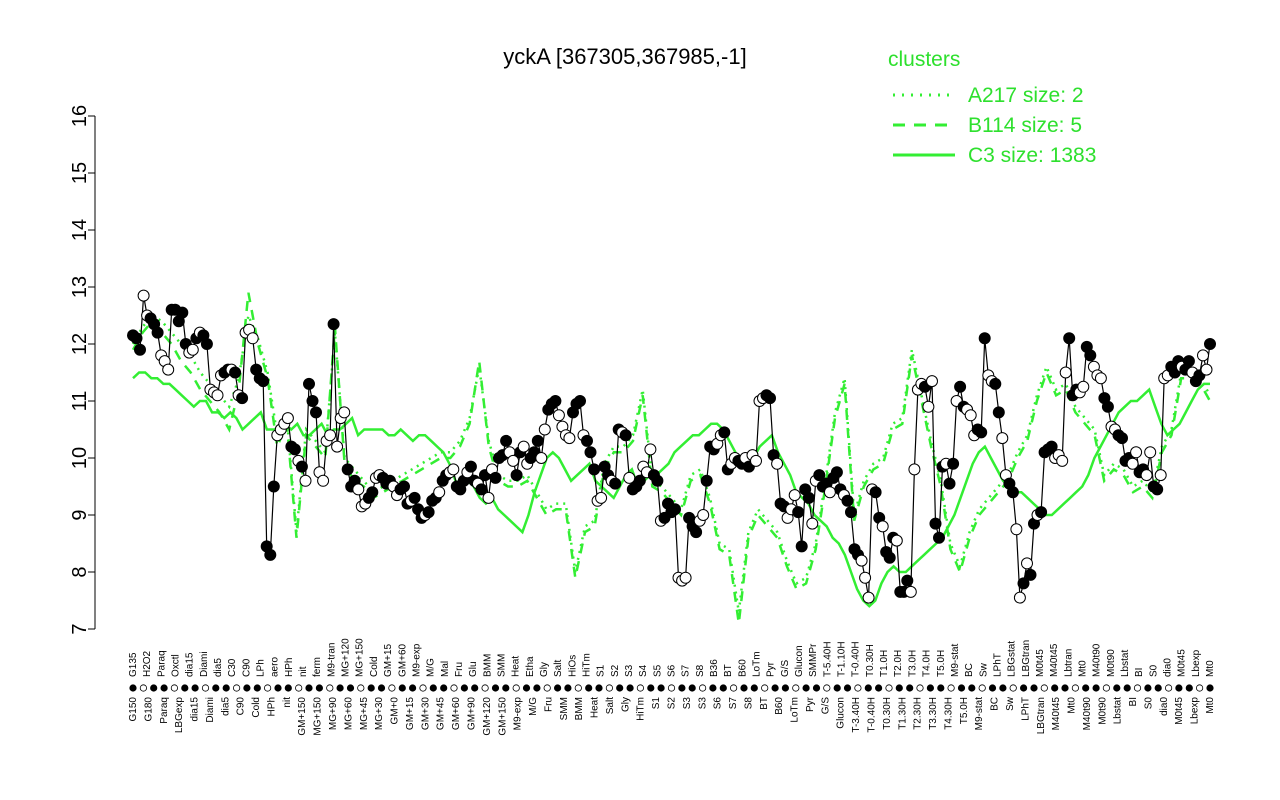 The image size is (1280, 800). Describe the element at coordinates (425, 714) in the screenshot. I see `x-category-label: GM+30` at that location.